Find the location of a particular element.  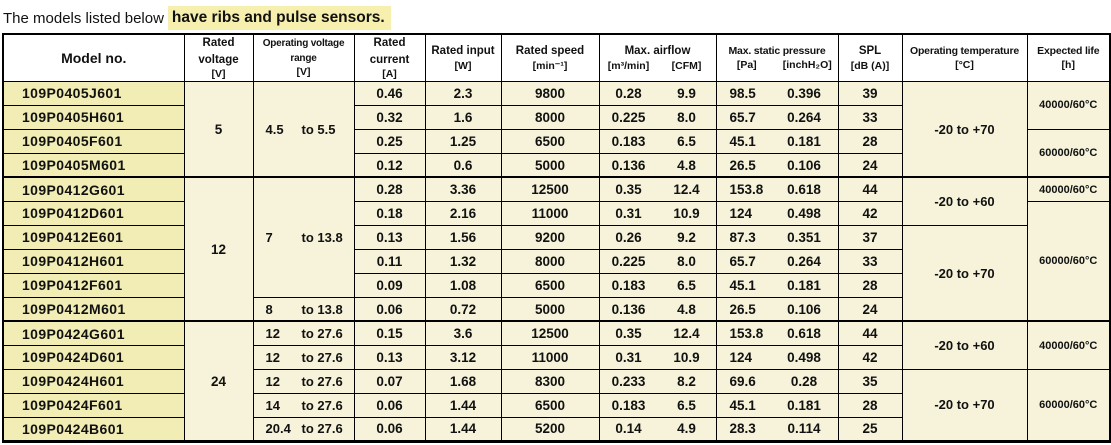

rated-input-cell: 1.68 is located at coordinates (463, 381).